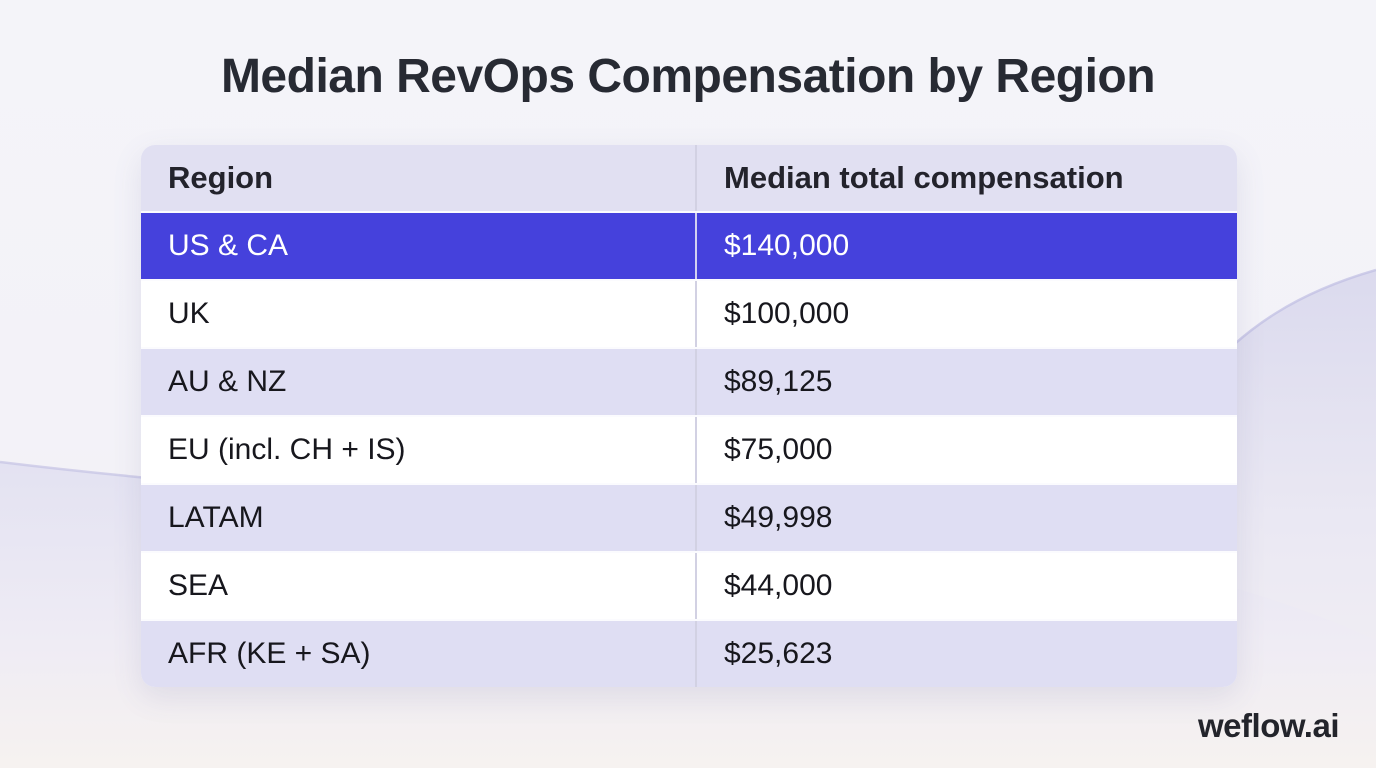 Image resolution: width=1376 pixels, height=768 pixels. Describe the element at coordinates (1268, 725) in the screenshot. I see `brand-logo: weflow.ai` at that location.